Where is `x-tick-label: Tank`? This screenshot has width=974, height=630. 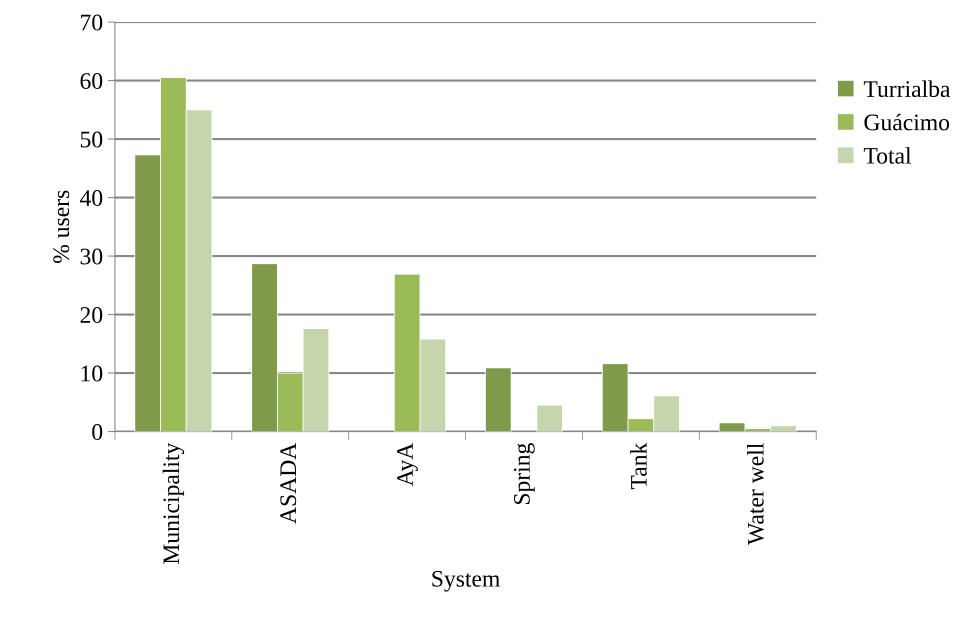
x-tick-label: Tank is located at coordinates (638, 466).